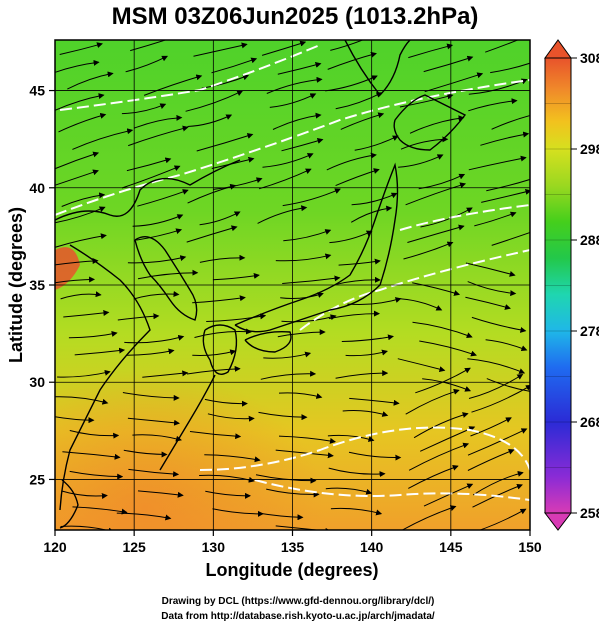 This screenshot has height=625, width=599. I want to click on colorbar-ticks: 308 298 288 278 268 258, so click(572, 285).